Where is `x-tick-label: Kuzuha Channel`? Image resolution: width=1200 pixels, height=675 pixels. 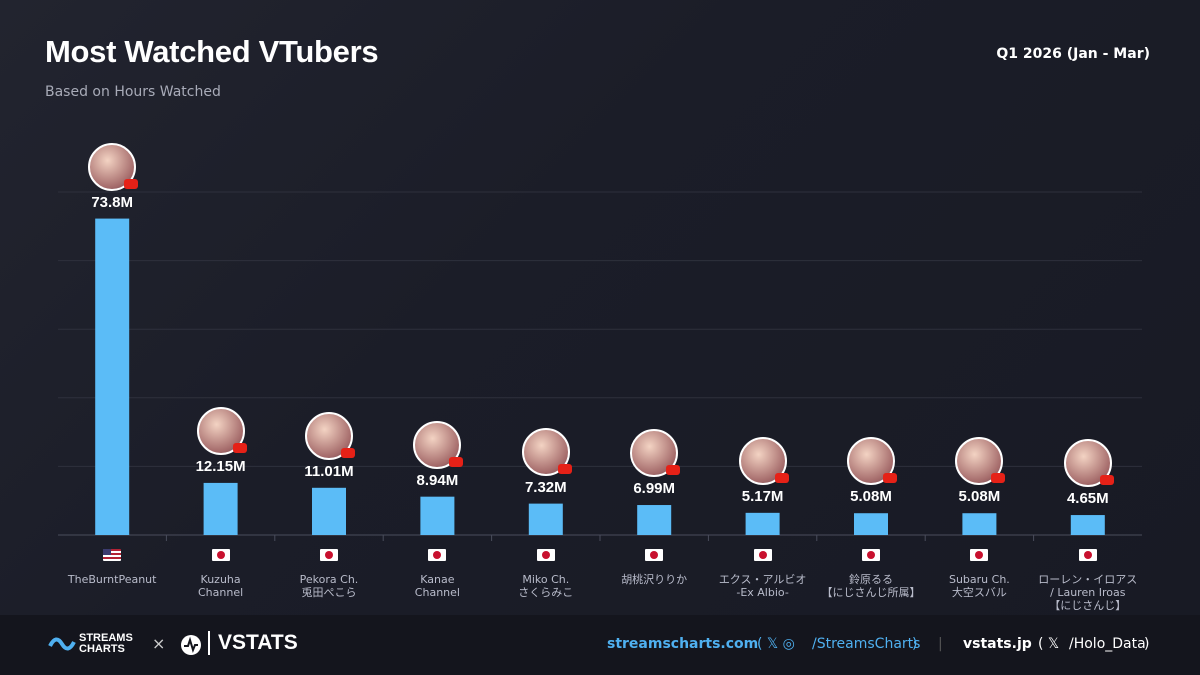 x-tick-label: Kuzuha Channel is located at coordinates (221, 586).